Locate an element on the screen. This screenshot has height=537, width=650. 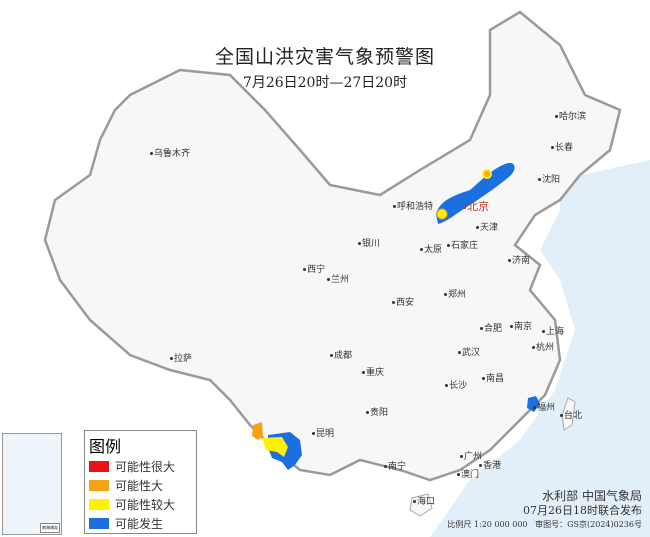
legend-item-possible: 可能发生 is located at coordinates (142, 523).